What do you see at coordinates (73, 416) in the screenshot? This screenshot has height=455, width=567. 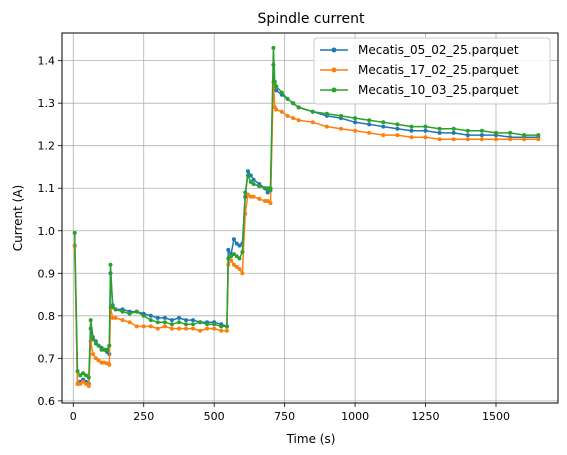 I see `x-tick-label: 0` at bounding box center [73, 416].